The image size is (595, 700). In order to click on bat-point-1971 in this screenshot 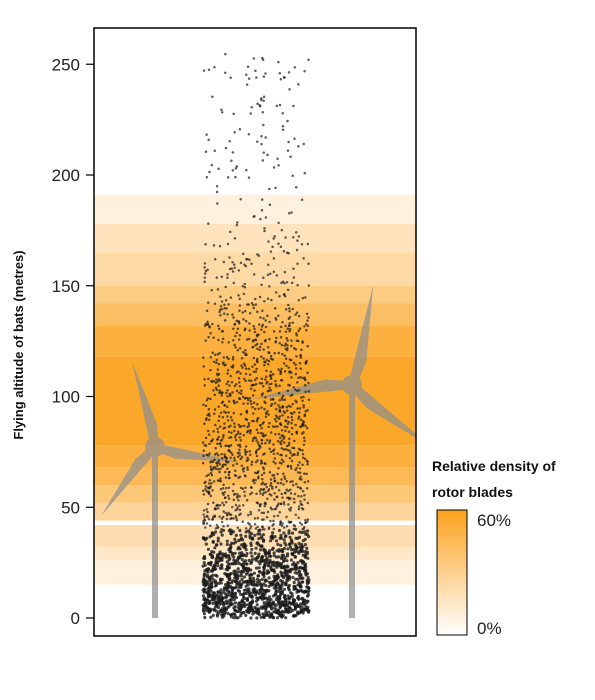, I will do `click(218, 439)`.